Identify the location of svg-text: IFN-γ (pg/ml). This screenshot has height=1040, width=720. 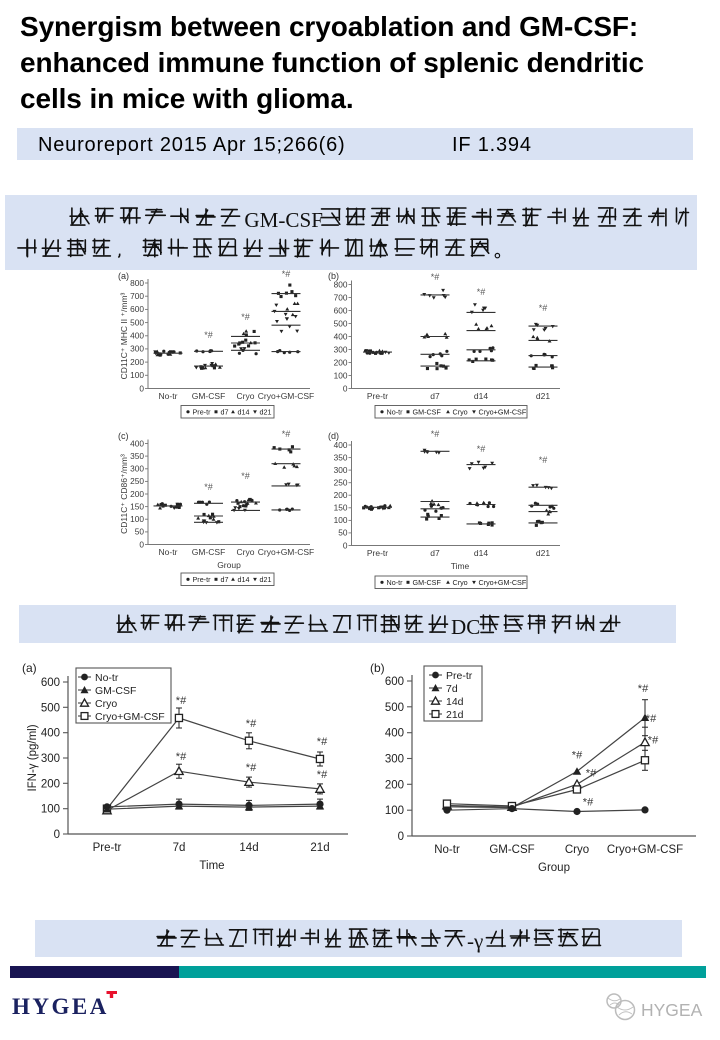
(33, 757).